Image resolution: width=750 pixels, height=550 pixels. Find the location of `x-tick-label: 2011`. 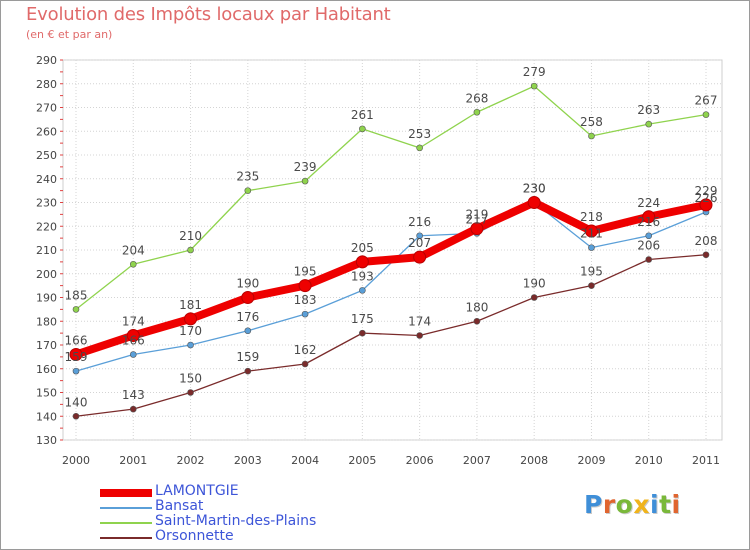

x-tick-label: 2011 is located at coordinates (706, 460).